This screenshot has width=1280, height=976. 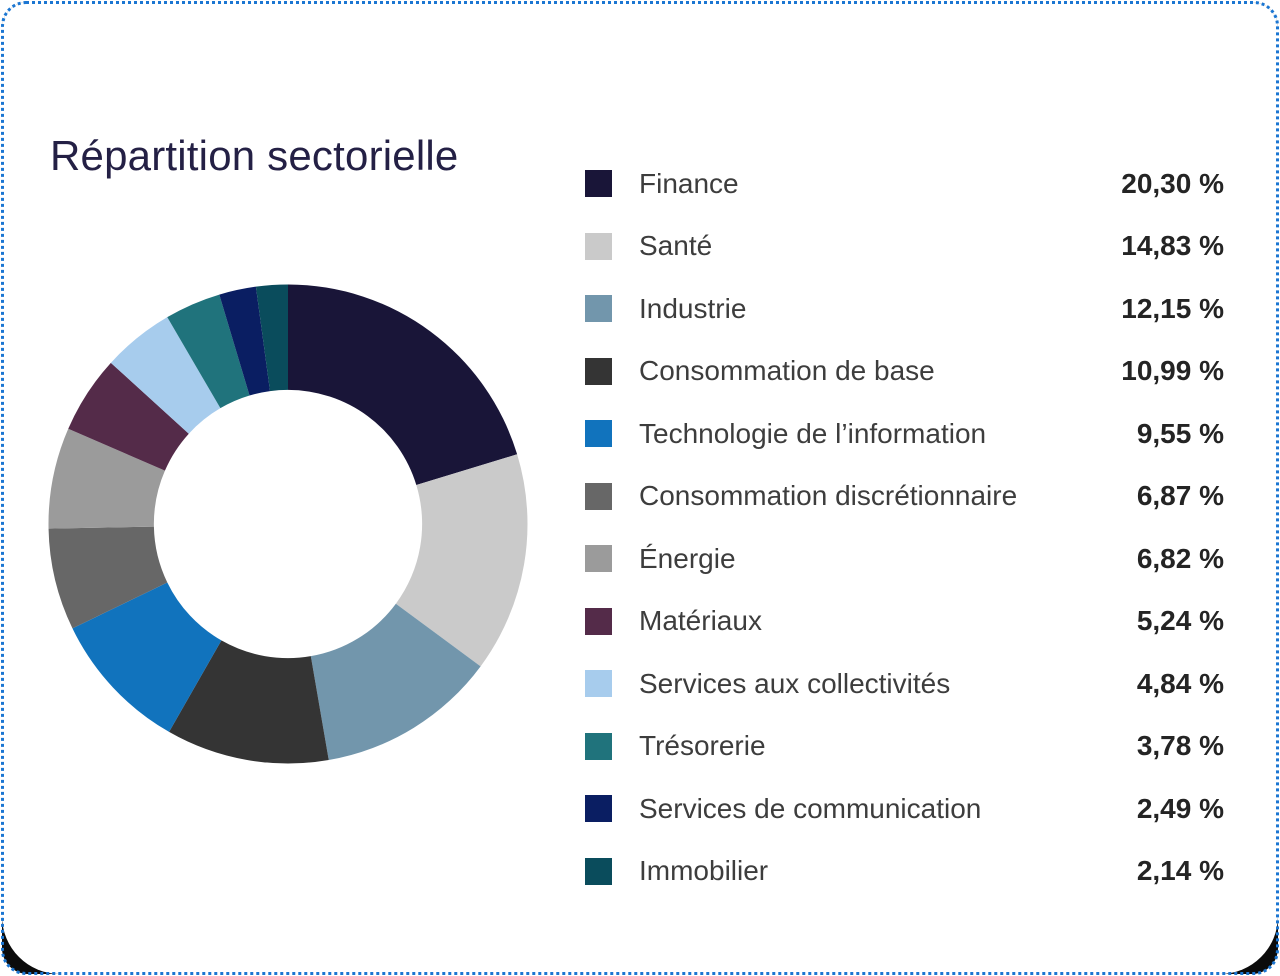 What do you see at coordinates (693, 308) in the screenshot?
I see `legend-label: Industrie` at bounding box center [693, 308].